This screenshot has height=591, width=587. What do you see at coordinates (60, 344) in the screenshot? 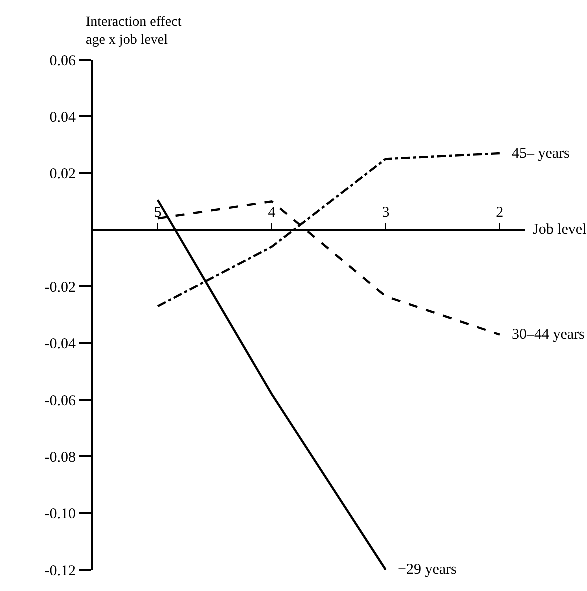
I see `y-tick-label: -0.04` at bounding box center [60, 344].